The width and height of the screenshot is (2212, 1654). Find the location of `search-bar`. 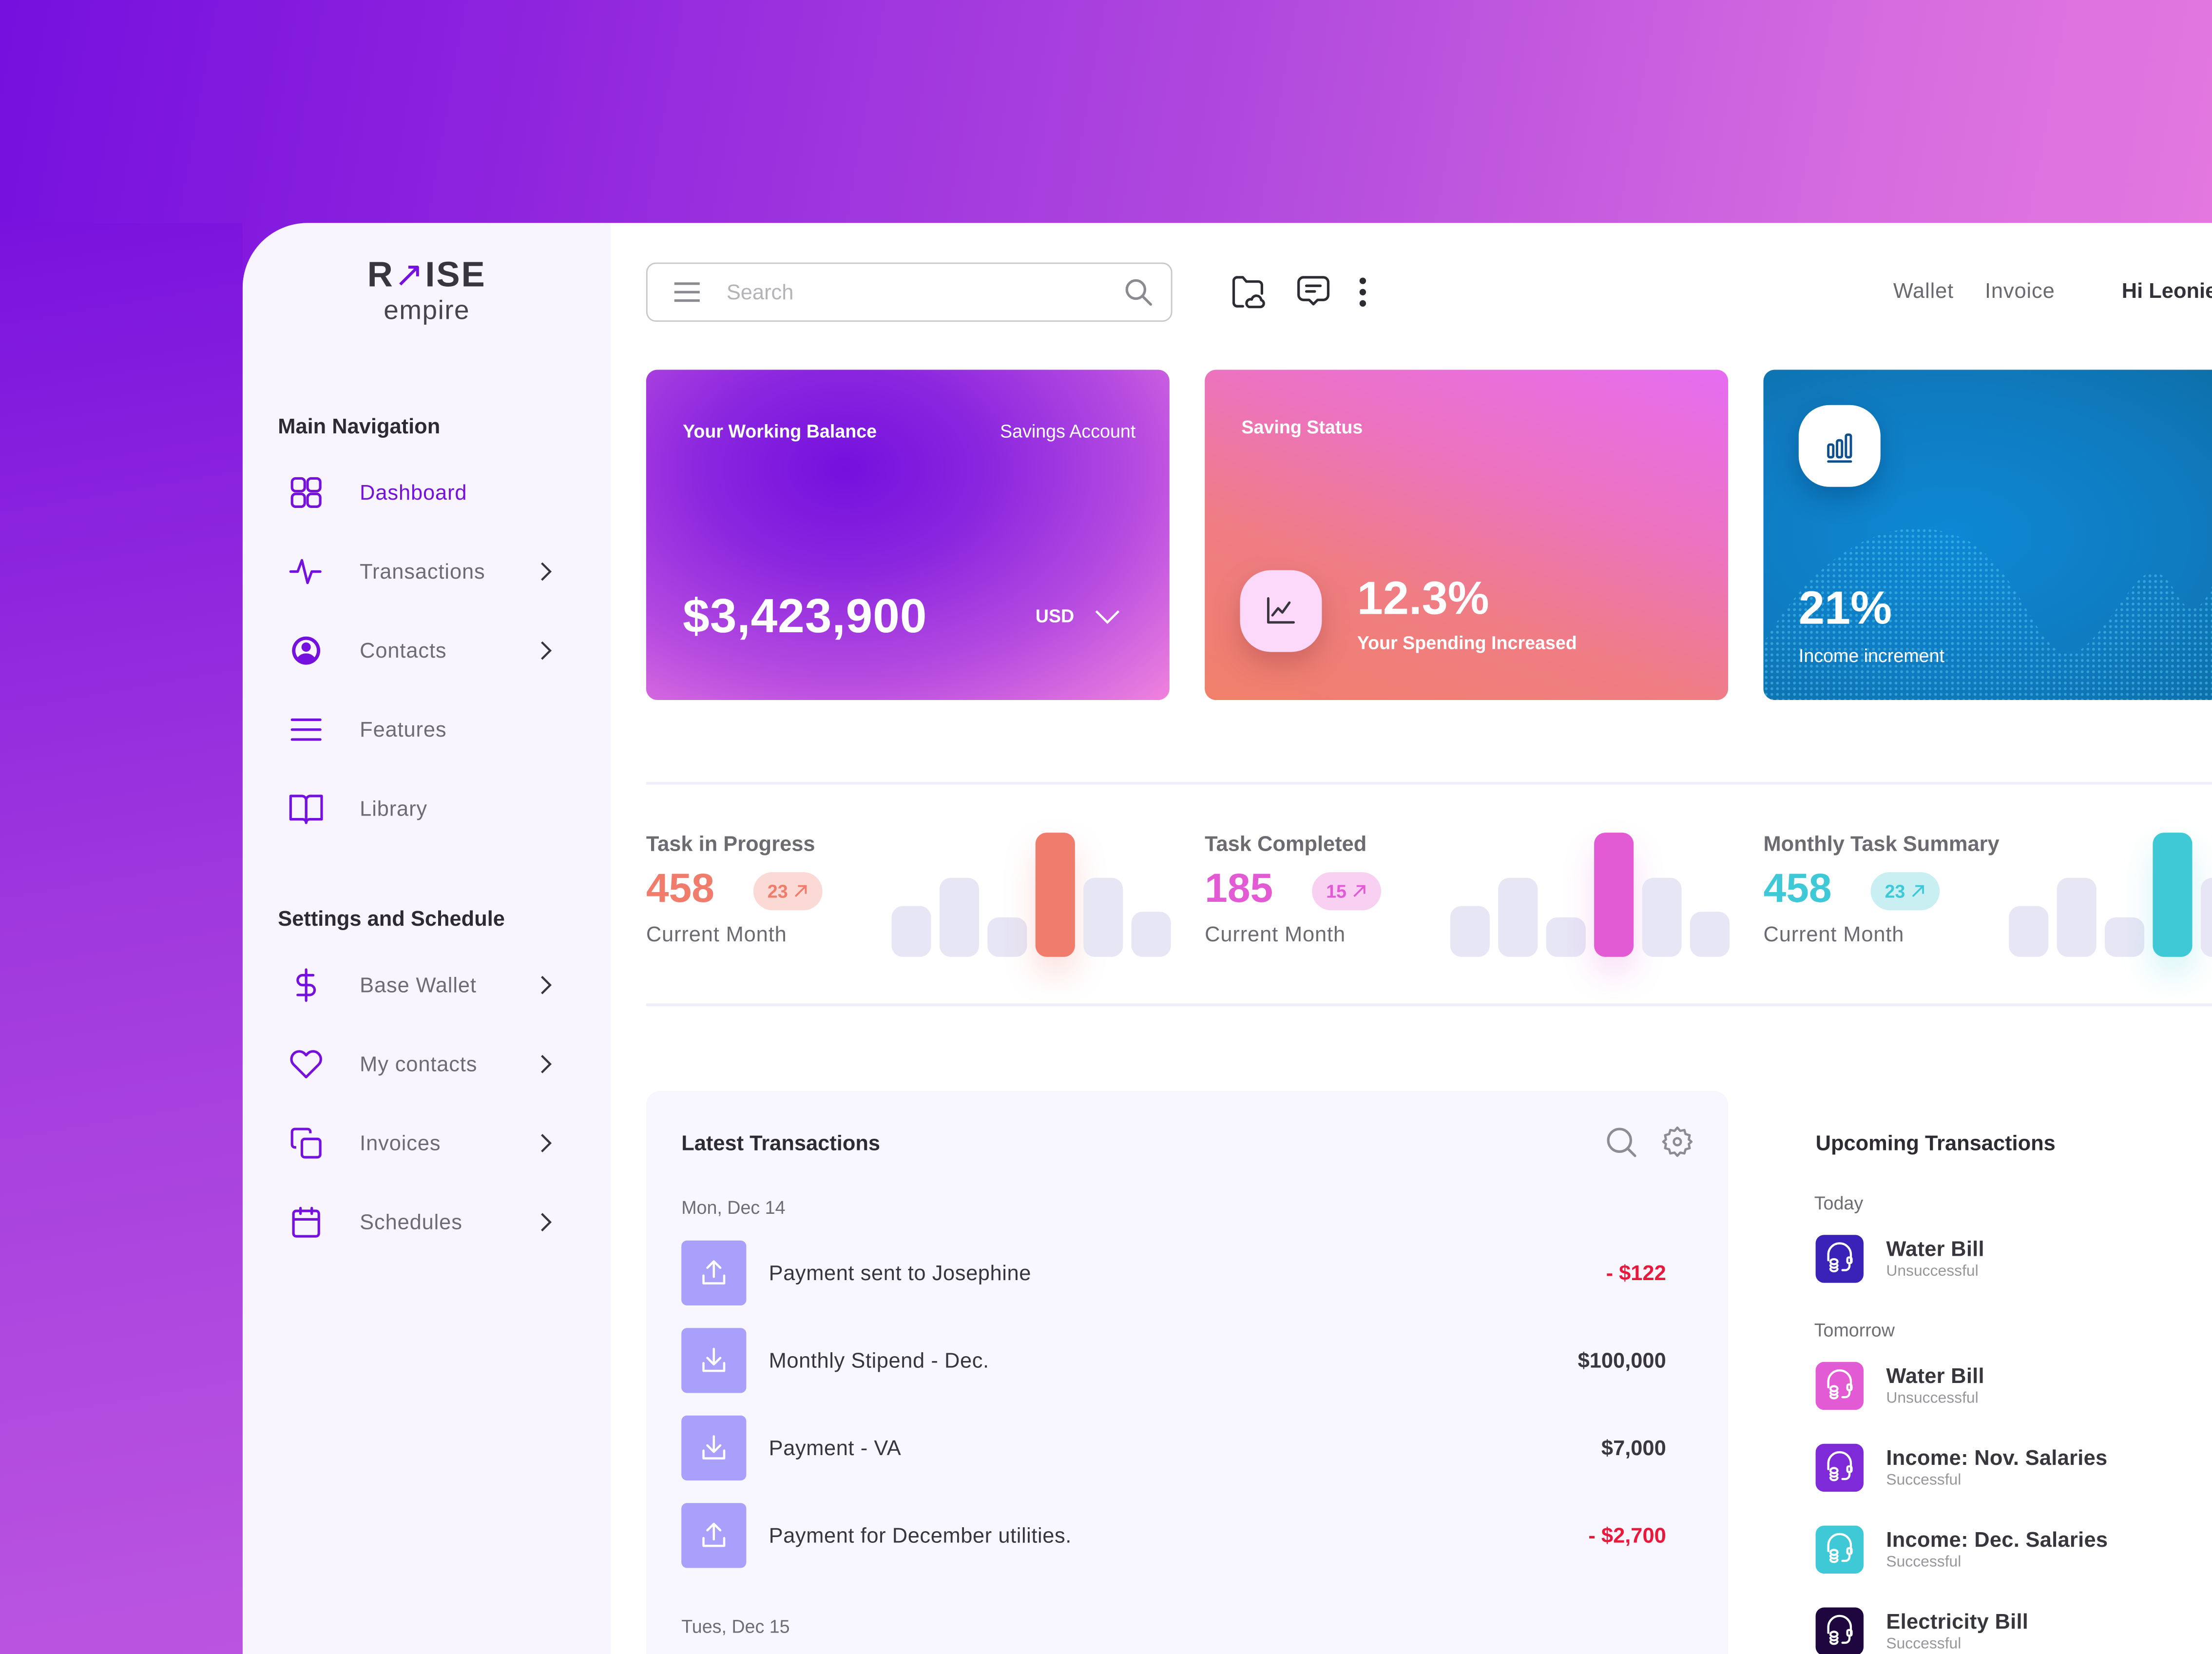

search-bar is located at coordinates (909, 292).